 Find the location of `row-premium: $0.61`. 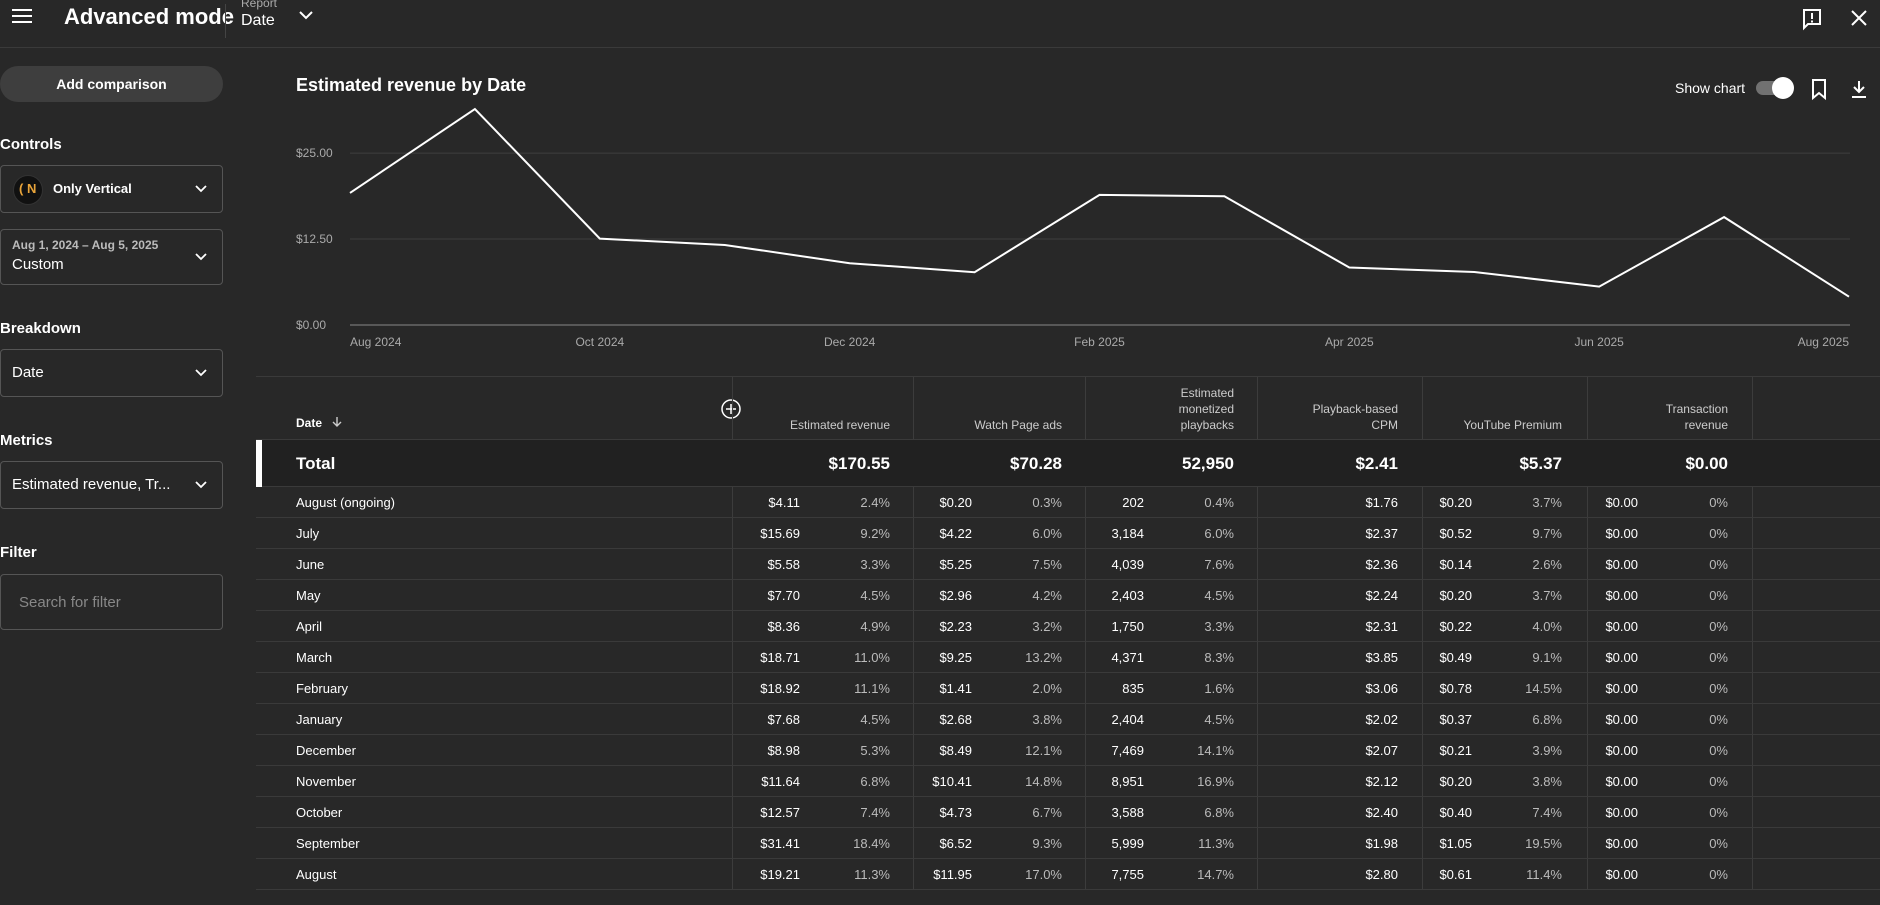

row-premium: $0.61 is located at coordinates (1455, 874).